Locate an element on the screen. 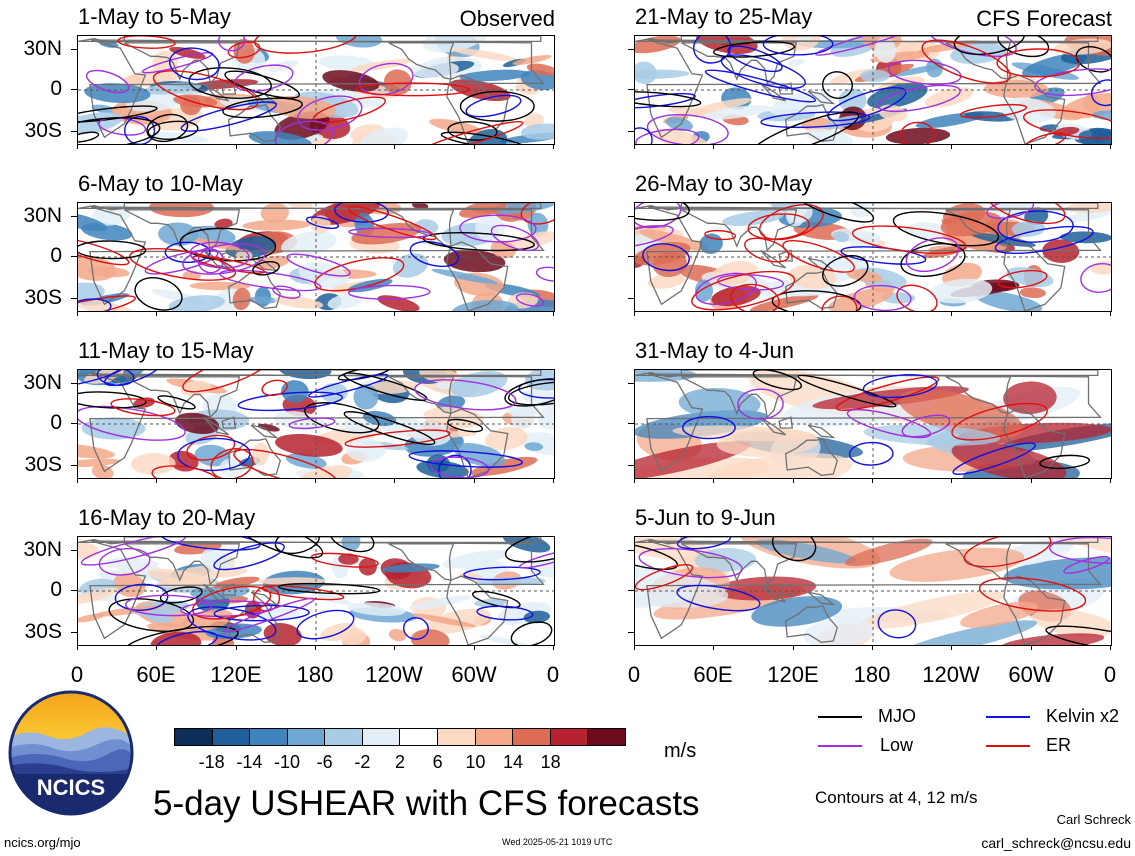 The height and width of the screenshot is (856, 1135). legend-kelvin-line is located at coordinates (1008, 717).